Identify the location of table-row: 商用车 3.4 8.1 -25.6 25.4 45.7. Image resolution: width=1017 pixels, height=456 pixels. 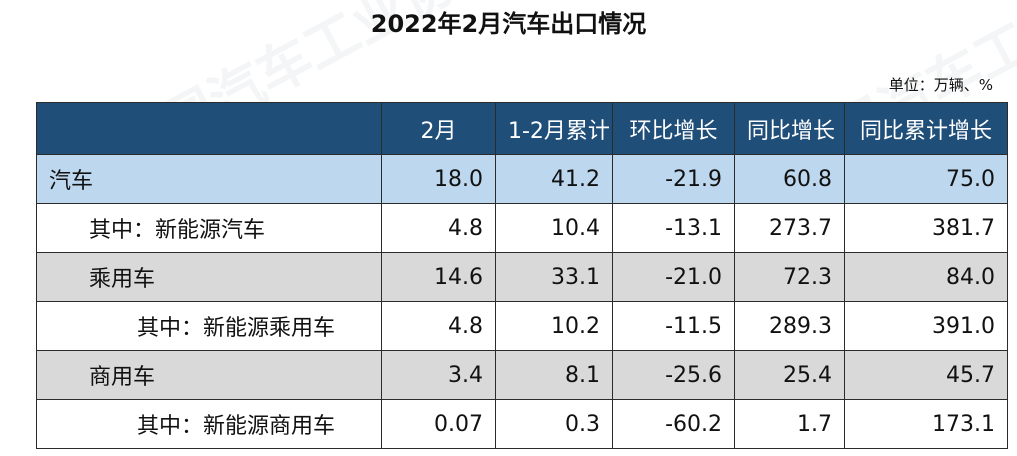
(522, 375).